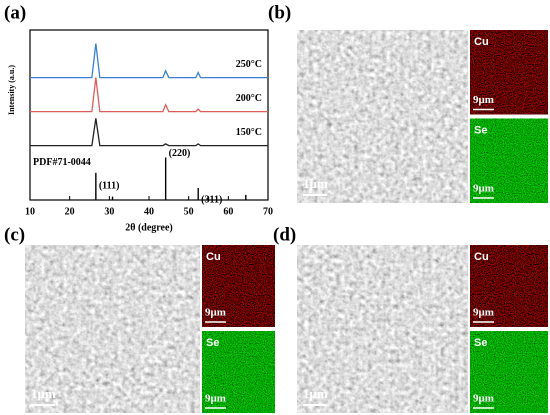  What do you see at coordinates (30, 211) in the screenshot?
I see `x-tick-label: 10` at bounding box center [30, 211].